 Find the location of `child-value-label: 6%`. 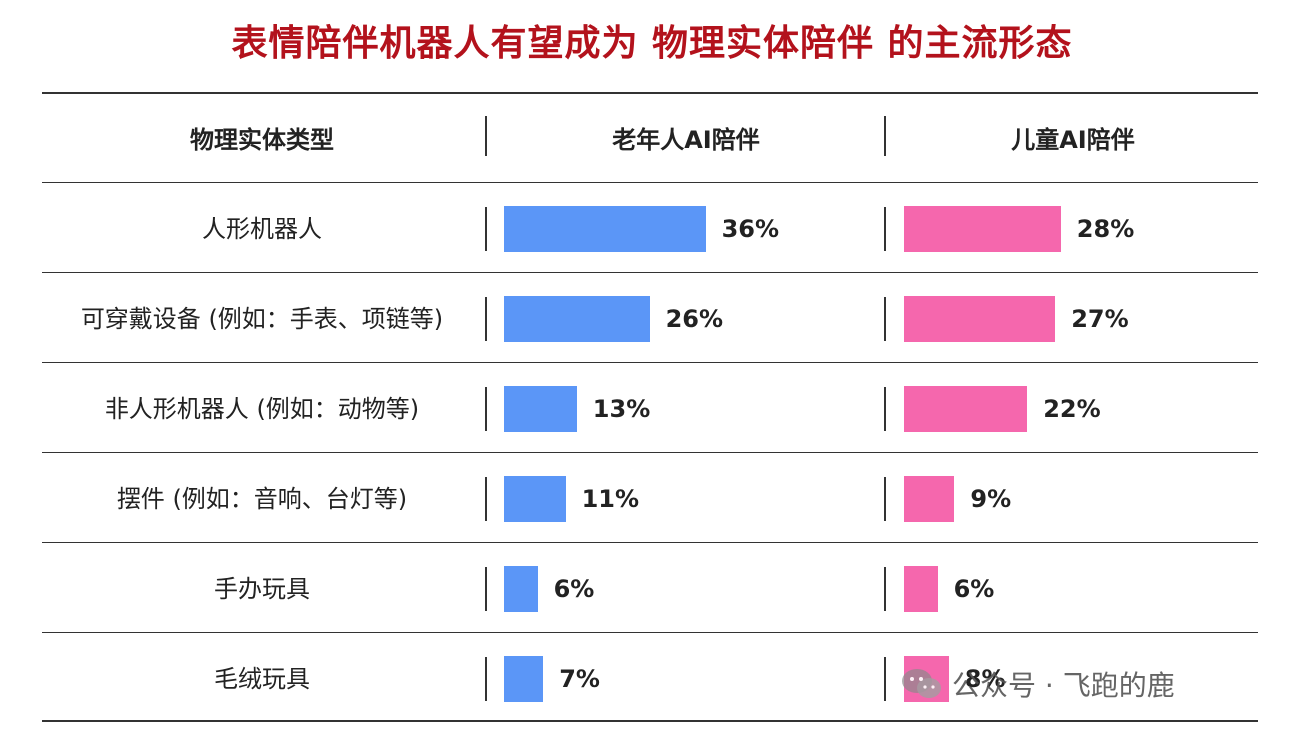

child-value-label: 6% is located at coordinates (974, 589).